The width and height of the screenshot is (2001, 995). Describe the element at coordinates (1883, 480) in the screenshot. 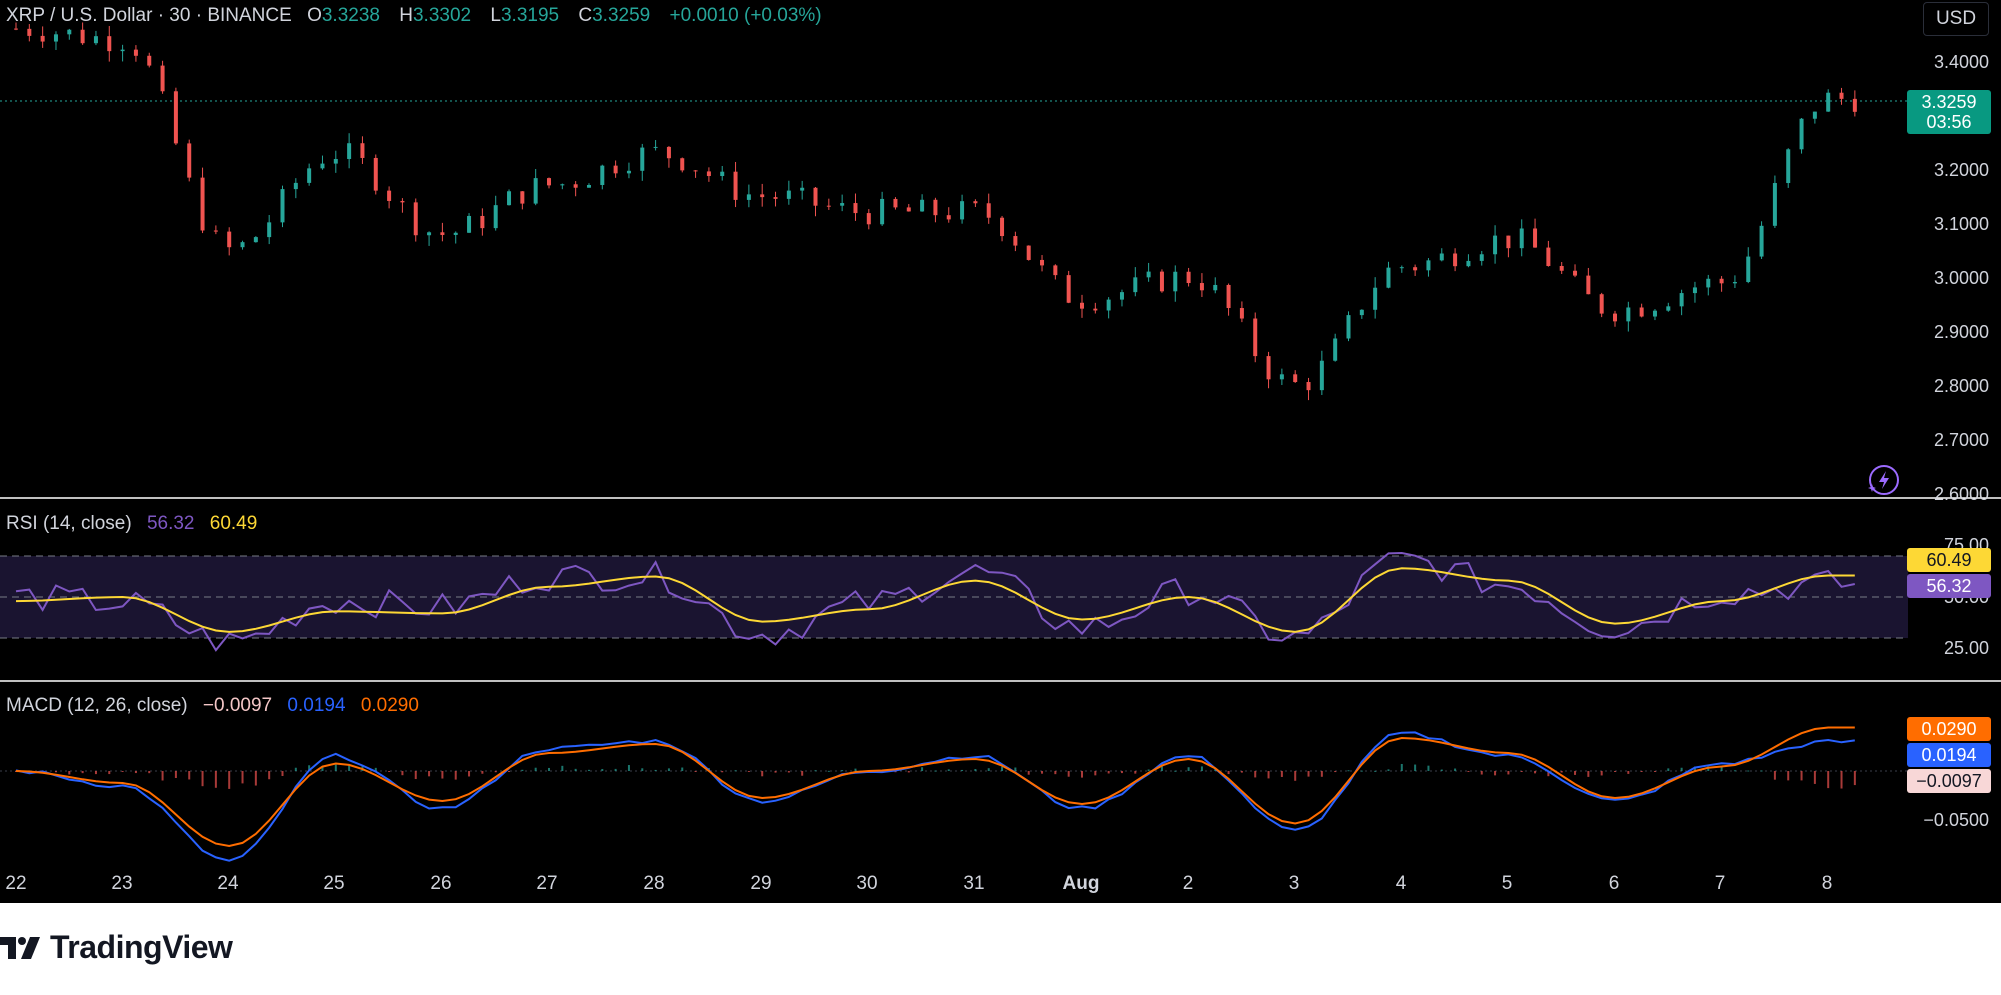

I see `lightning-icon` at that location.